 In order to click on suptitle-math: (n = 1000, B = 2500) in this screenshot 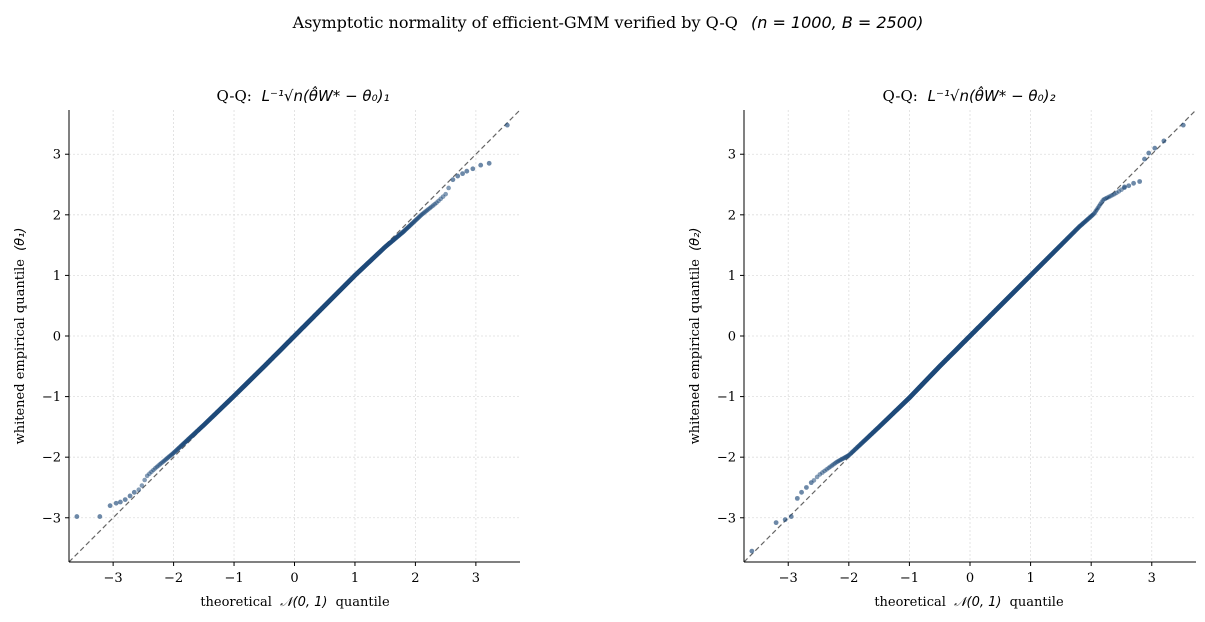, I will do `click(837, 22)`.